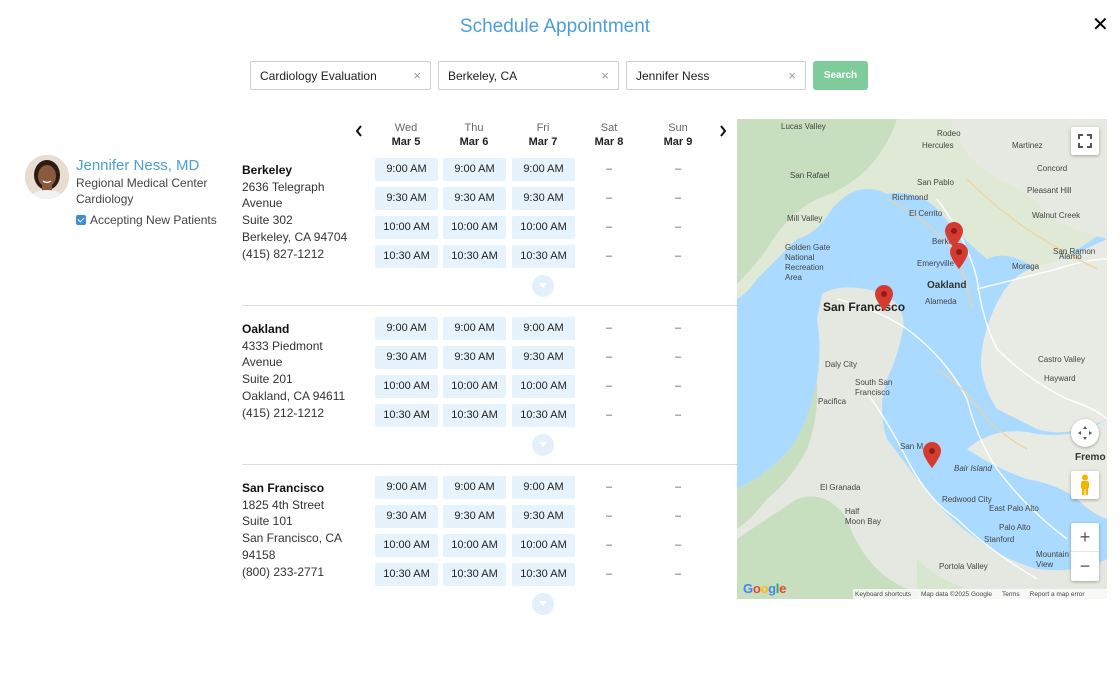  Describe the element at coordinates (1061, 359) in the screenshot. I see `map-label: Castro Valley` at that location.